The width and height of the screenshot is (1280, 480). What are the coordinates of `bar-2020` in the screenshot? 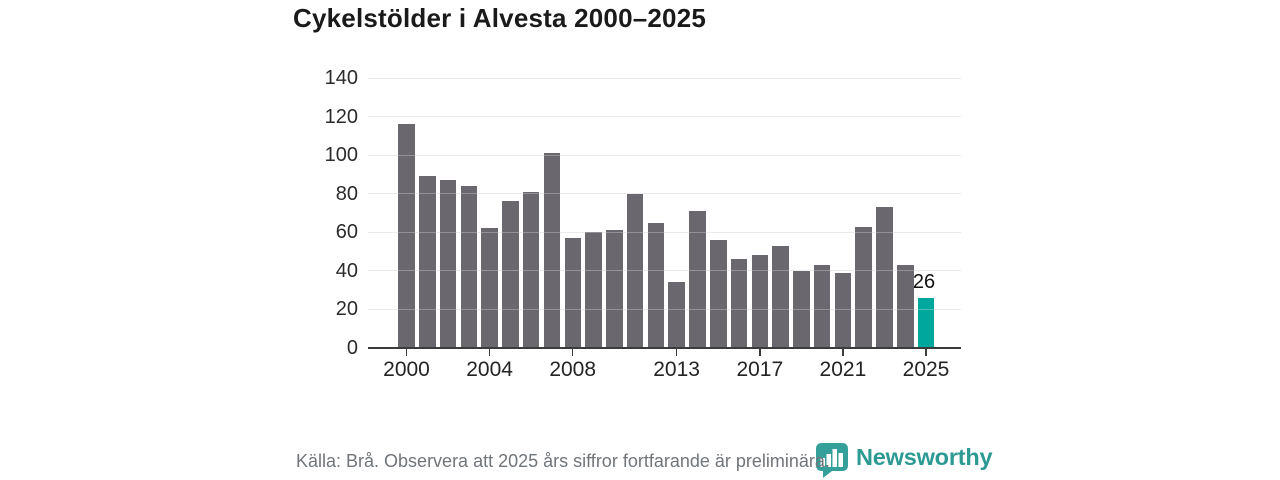 It's located at (822, 306).